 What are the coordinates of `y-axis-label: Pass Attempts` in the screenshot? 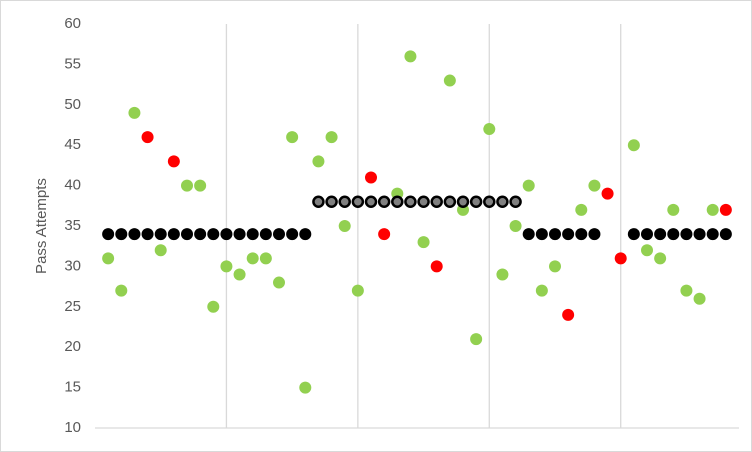 It's located at (41, 226).